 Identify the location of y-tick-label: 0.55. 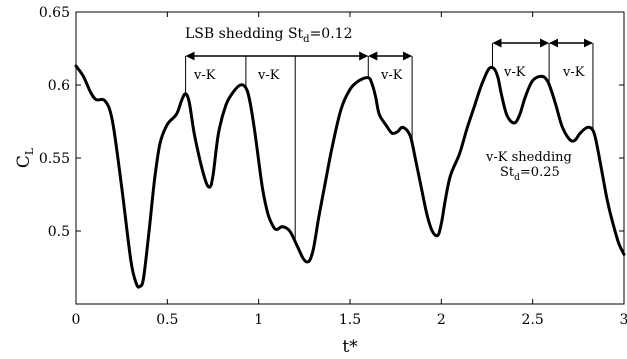
(54, 159).